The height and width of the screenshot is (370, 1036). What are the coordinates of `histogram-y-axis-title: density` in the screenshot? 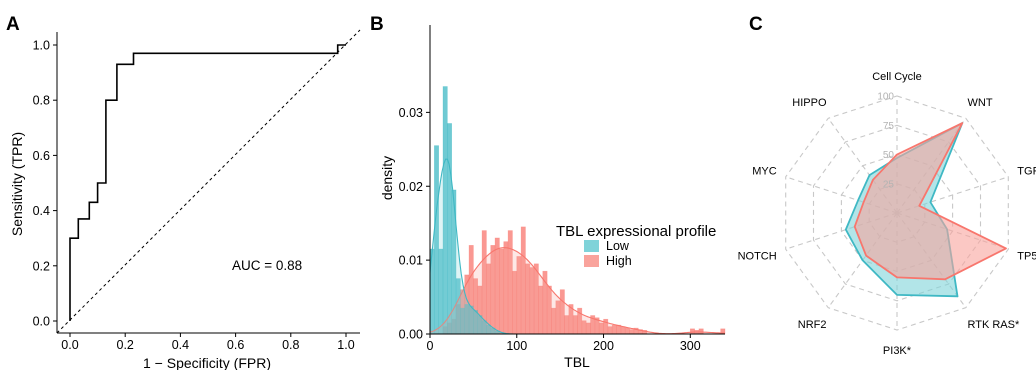 It's located at (387, 178).